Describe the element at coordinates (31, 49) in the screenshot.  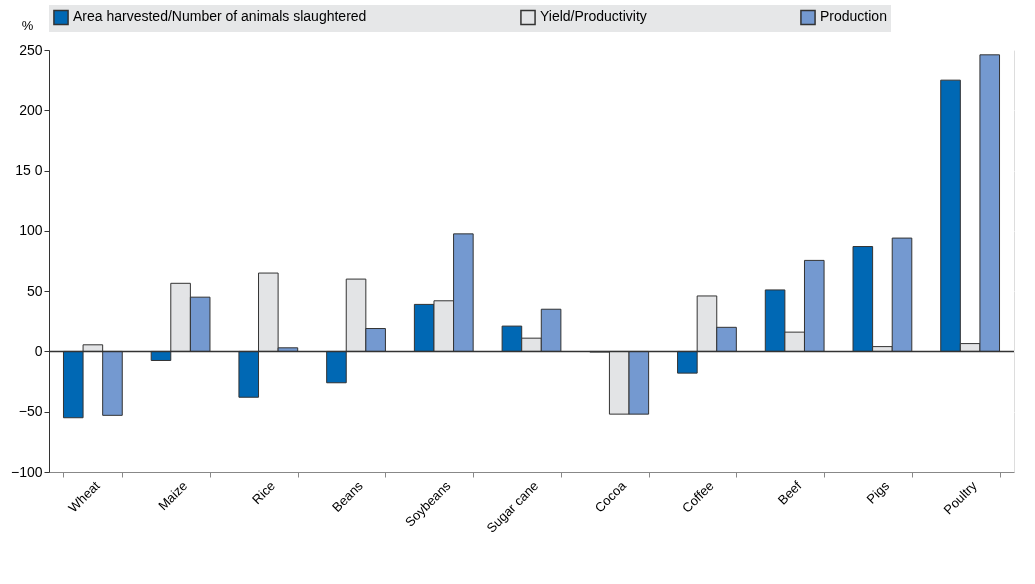
I see `y-tick-label: 250` at that location.